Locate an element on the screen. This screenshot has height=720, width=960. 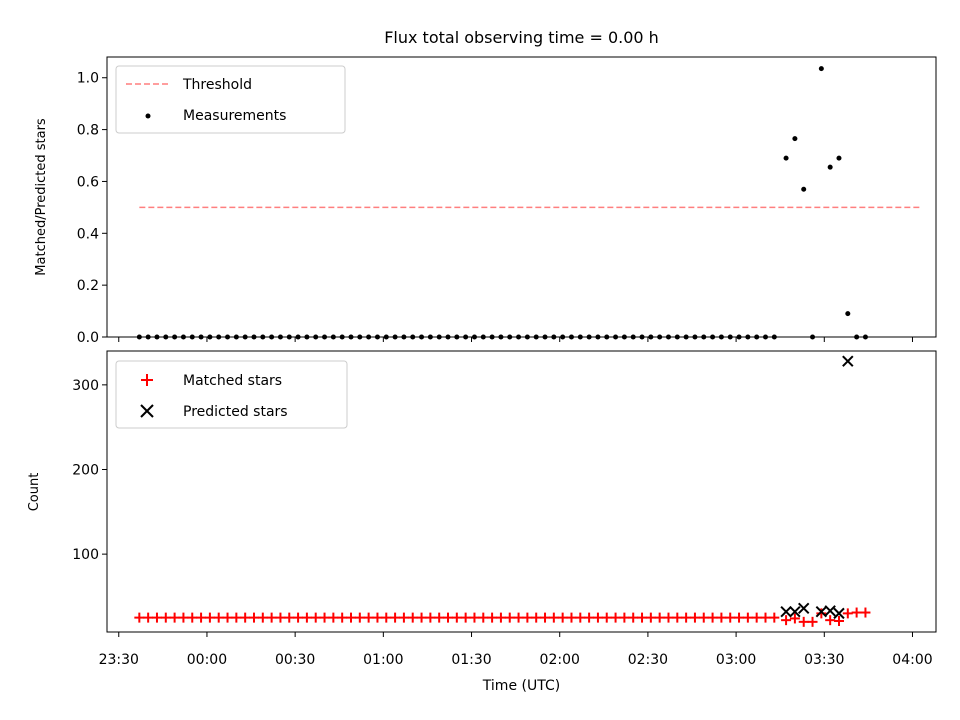
top-x-ticks is located at coordinates (515, 339).